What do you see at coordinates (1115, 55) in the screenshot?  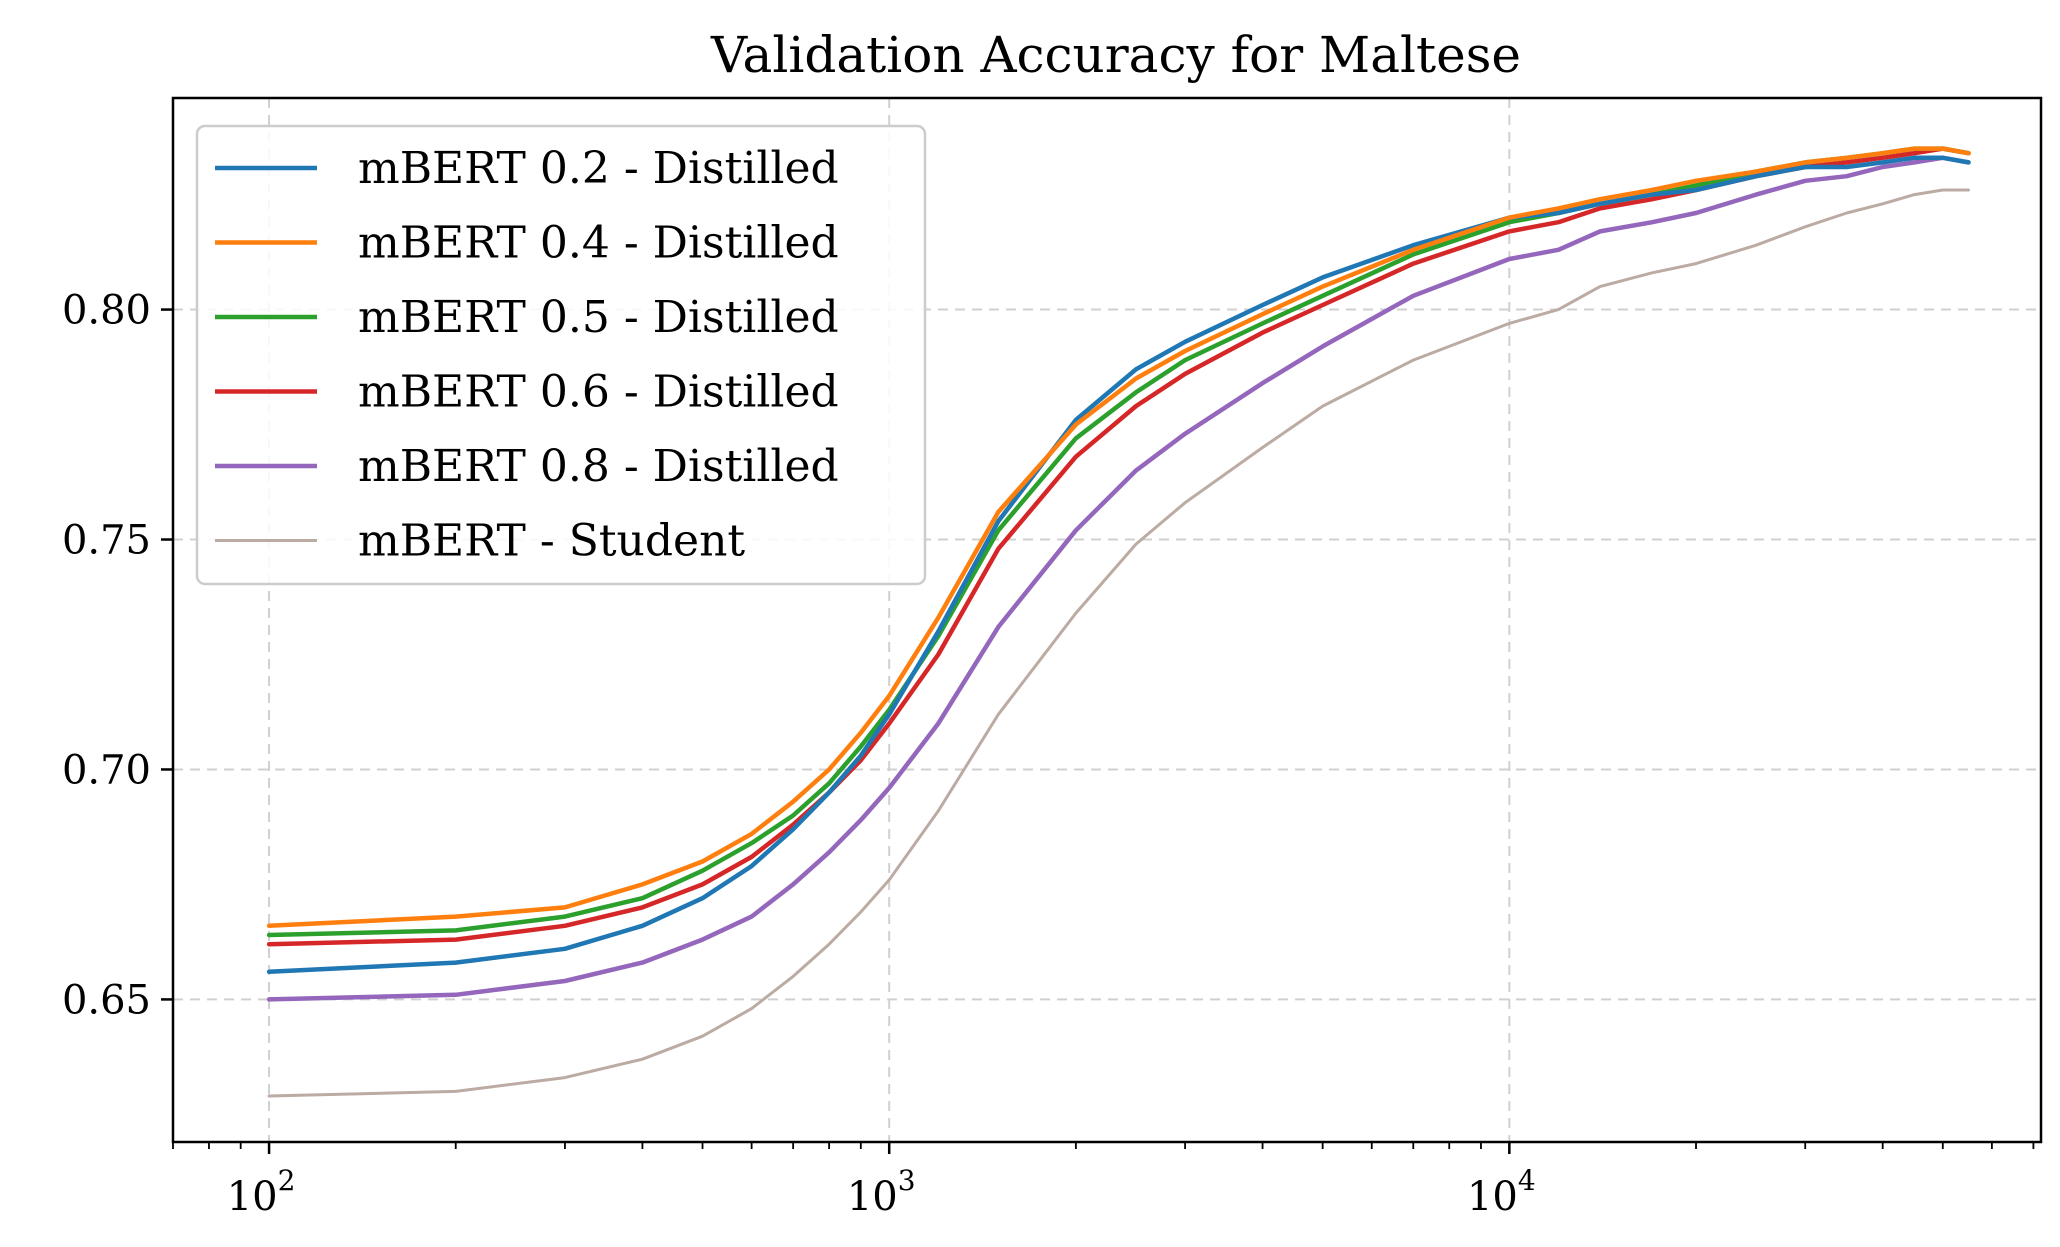 I see `chart-title: Validation Accuracy for Maltese` at bounding box center [1115, 55].